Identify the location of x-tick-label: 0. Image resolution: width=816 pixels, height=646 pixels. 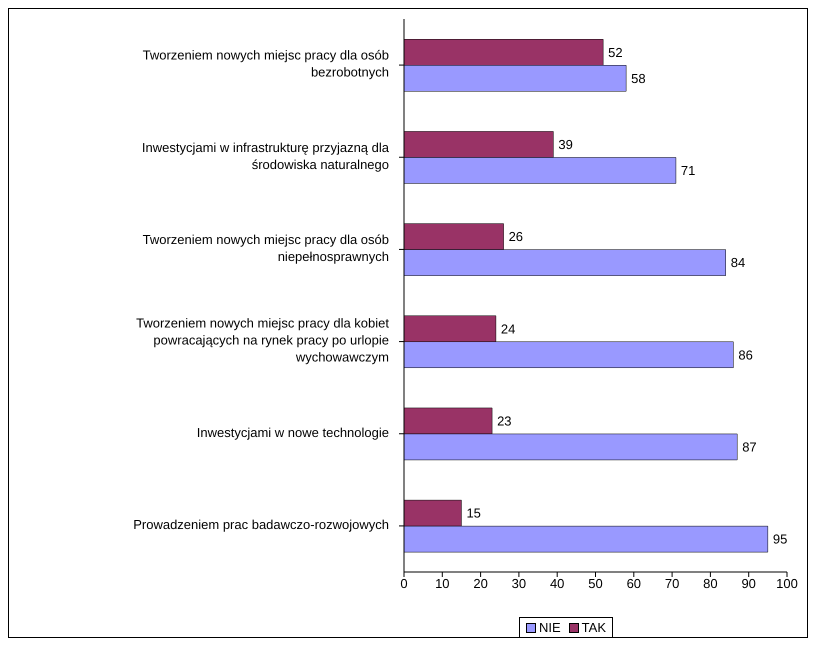
(404, 584).